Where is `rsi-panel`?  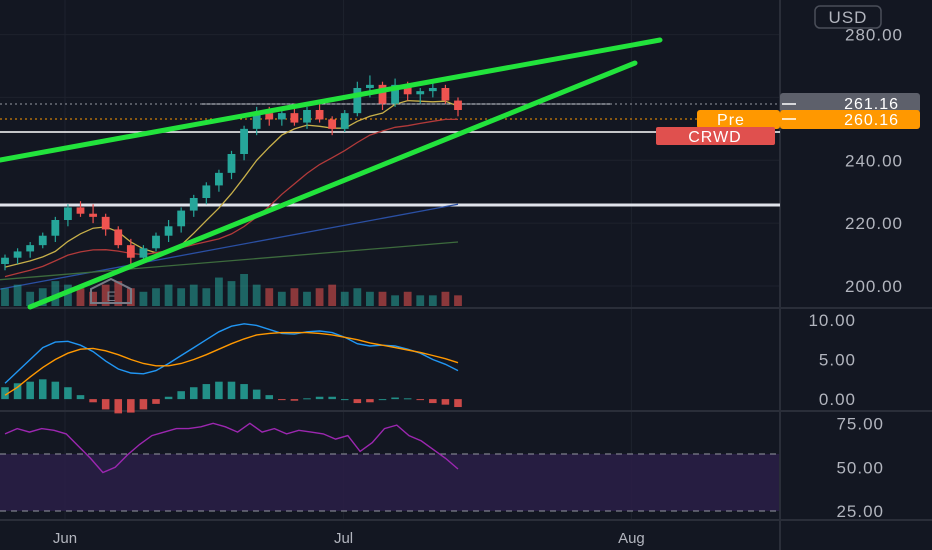 rsi-panel is located at coordinates (231, 448).